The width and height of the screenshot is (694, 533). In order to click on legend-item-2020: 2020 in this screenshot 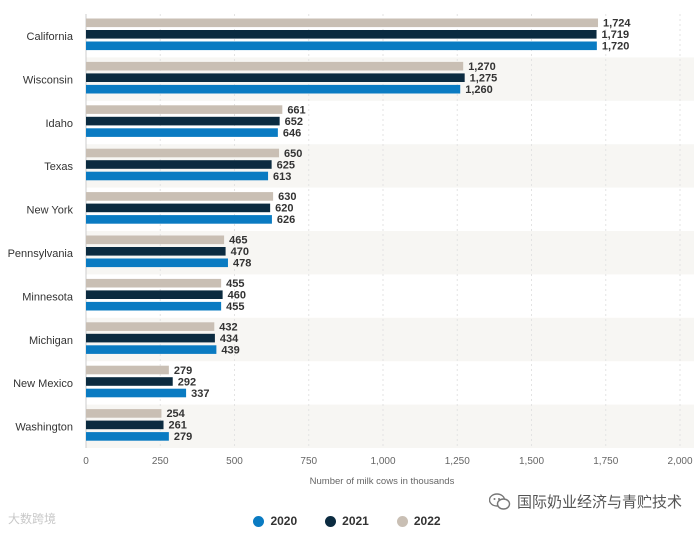, I will do `click(275, 521)`.